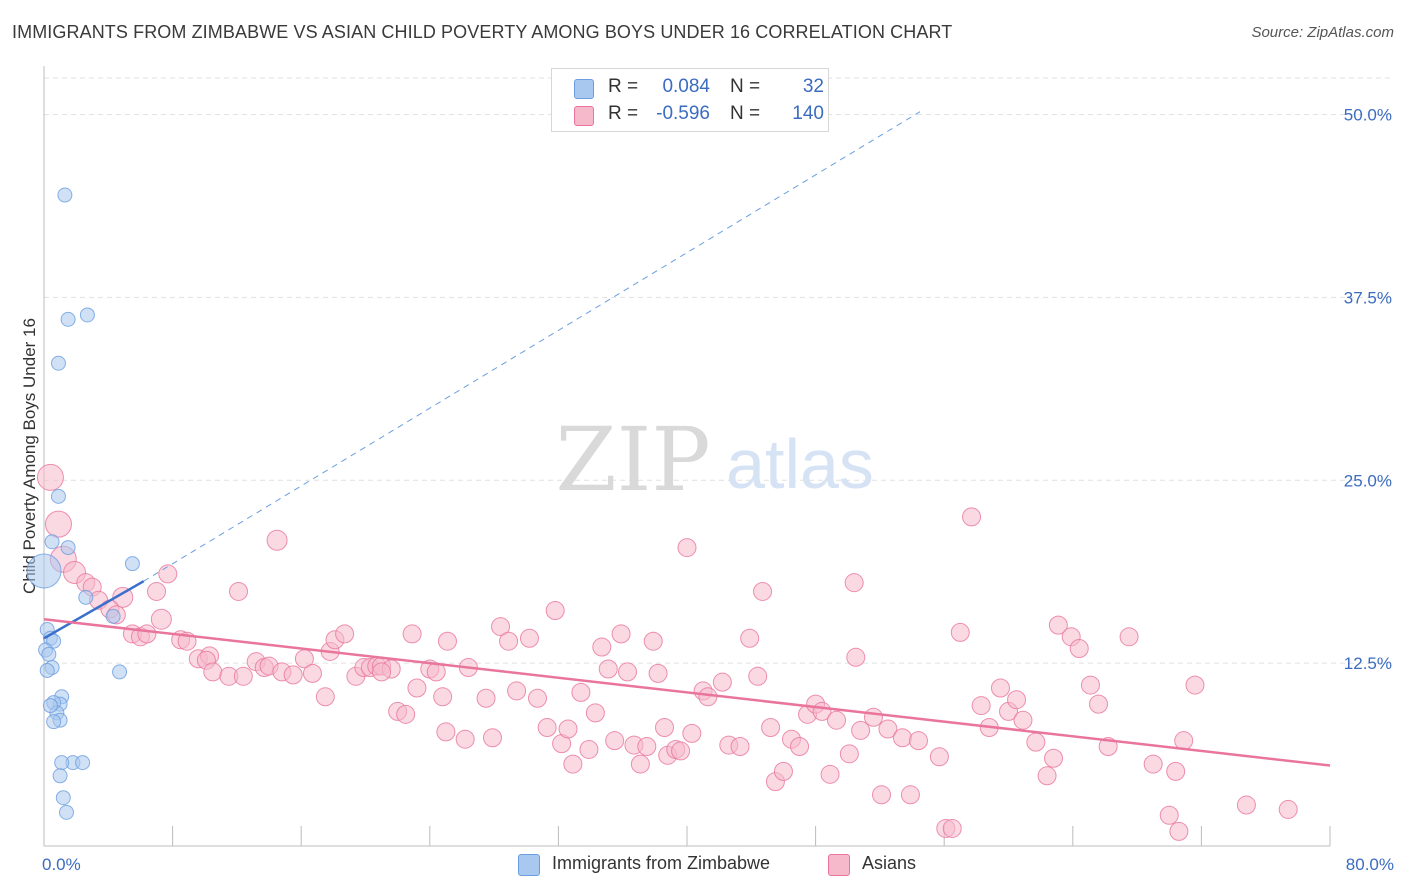 This screenshot has width=1406, height=892. I want to click on watermark-zip: ZIP, so click(632, 459).